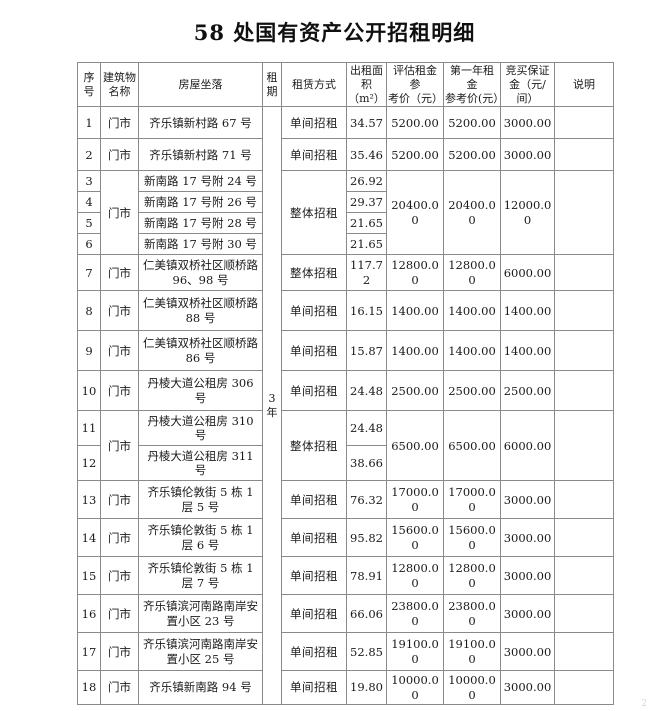  Describe the element at coordinates (366, 576) in the screenshot. I see `cell-area: 78.91` at that location.